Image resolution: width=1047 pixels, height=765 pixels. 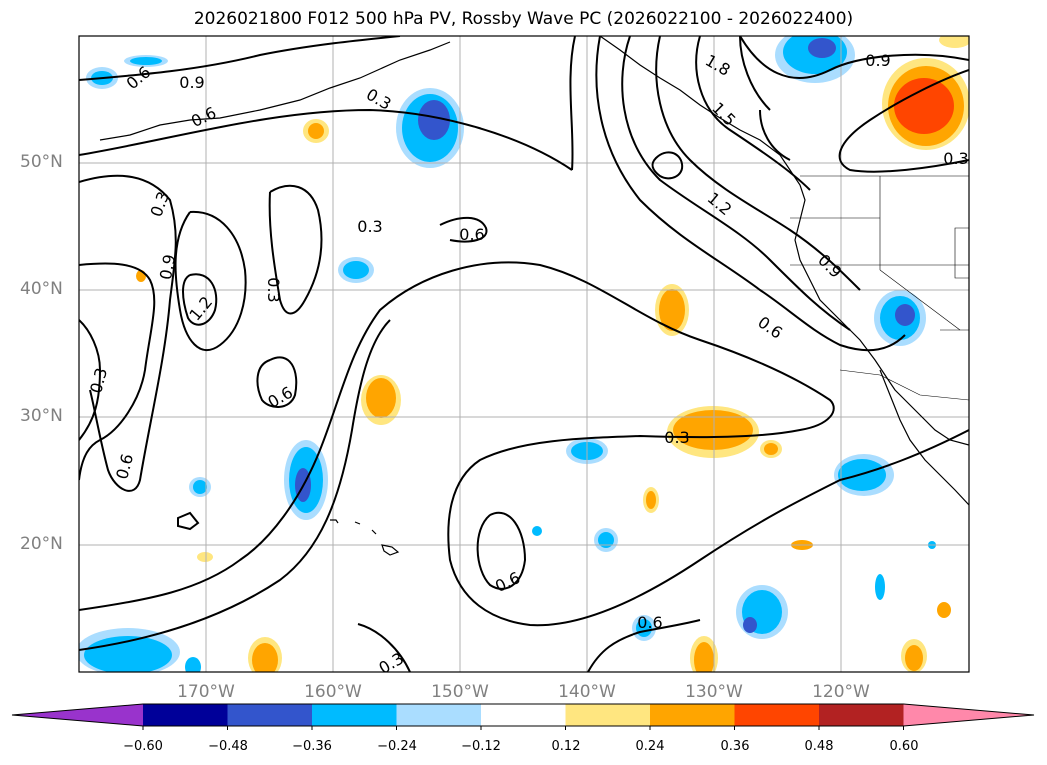 What do you see at coordinates (312, 746) in the screenshot?
I see `colorbar-tick: −0.36` at bounding box center [312, 746].